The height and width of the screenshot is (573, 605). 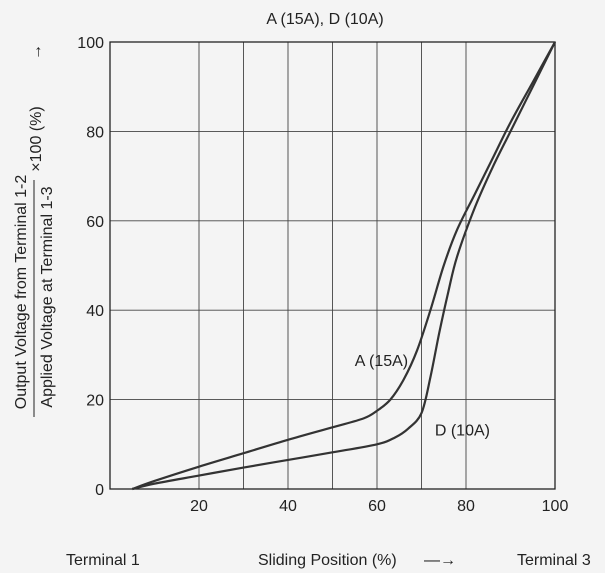 I want to click on x-tick-label: 60, so click(x=377, y=506).